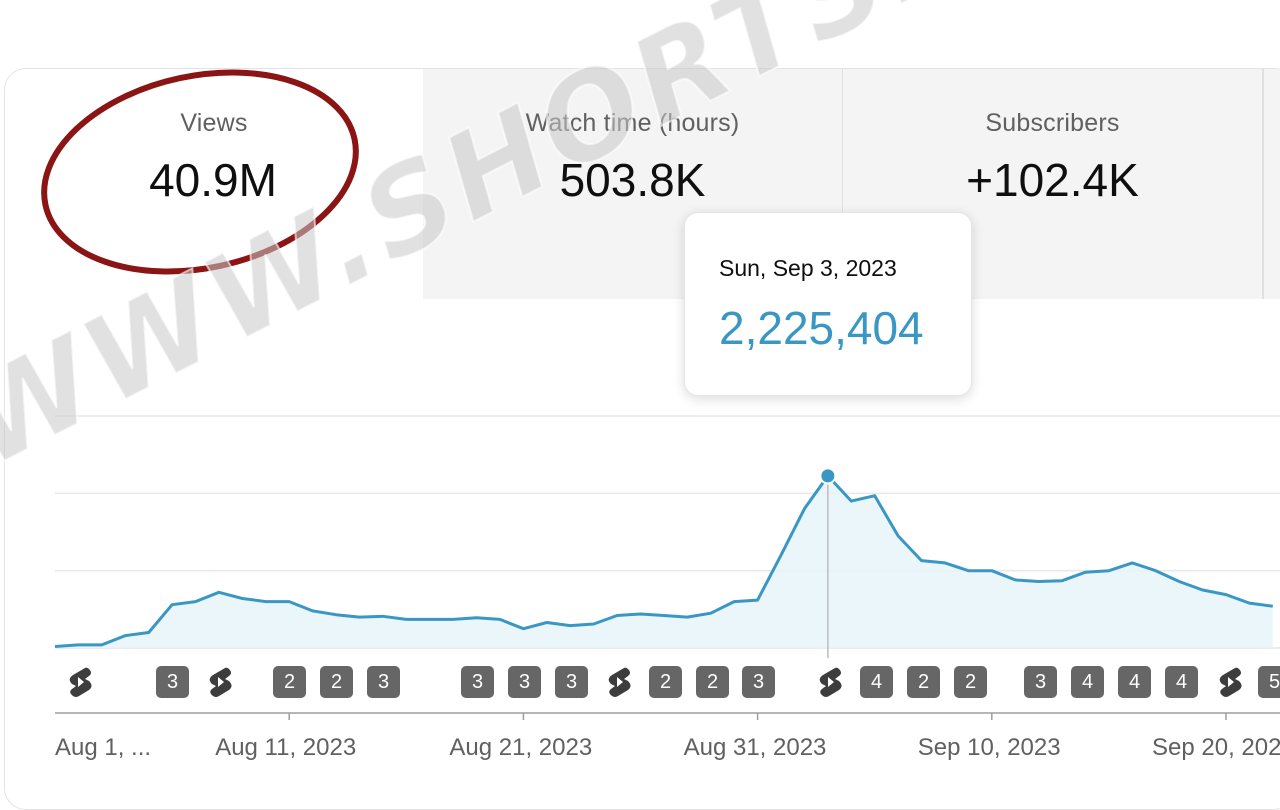 The width and height of the screenshot is (1280, 810). I want to click on highlight-point, so click(828, 476).